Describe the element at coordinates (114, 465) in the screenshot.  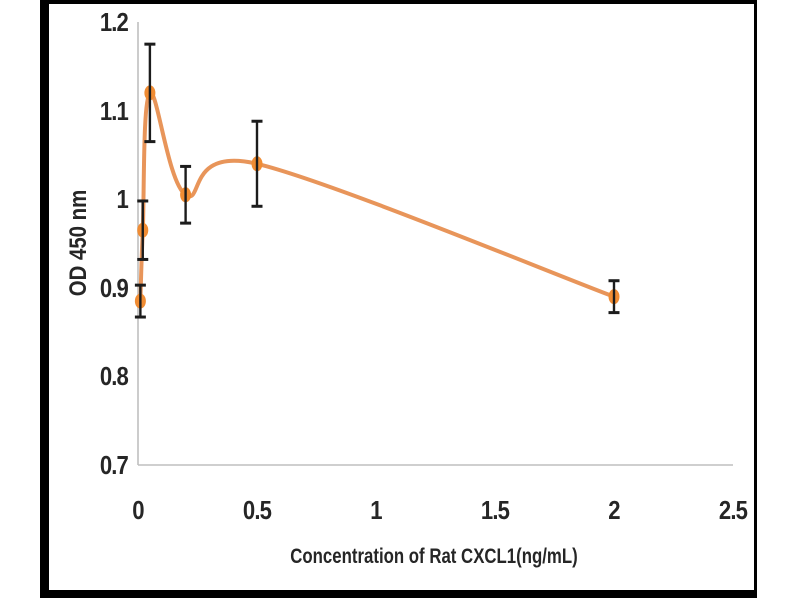
I see `y-axis-tick-label: 0.7` at that location.